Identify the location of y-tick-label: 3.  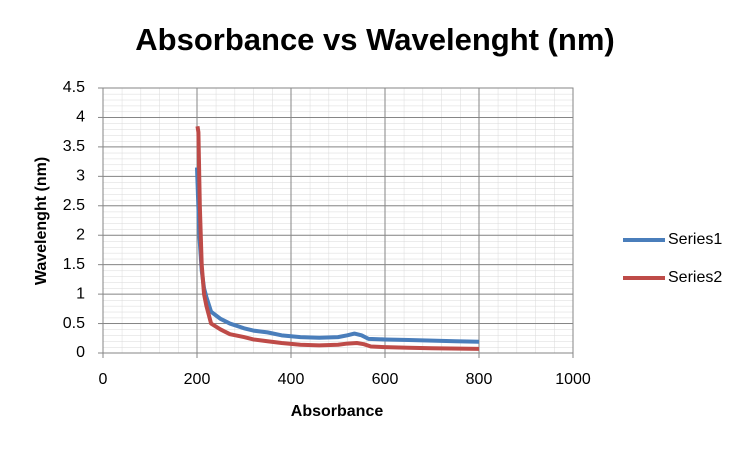
(80, 176).